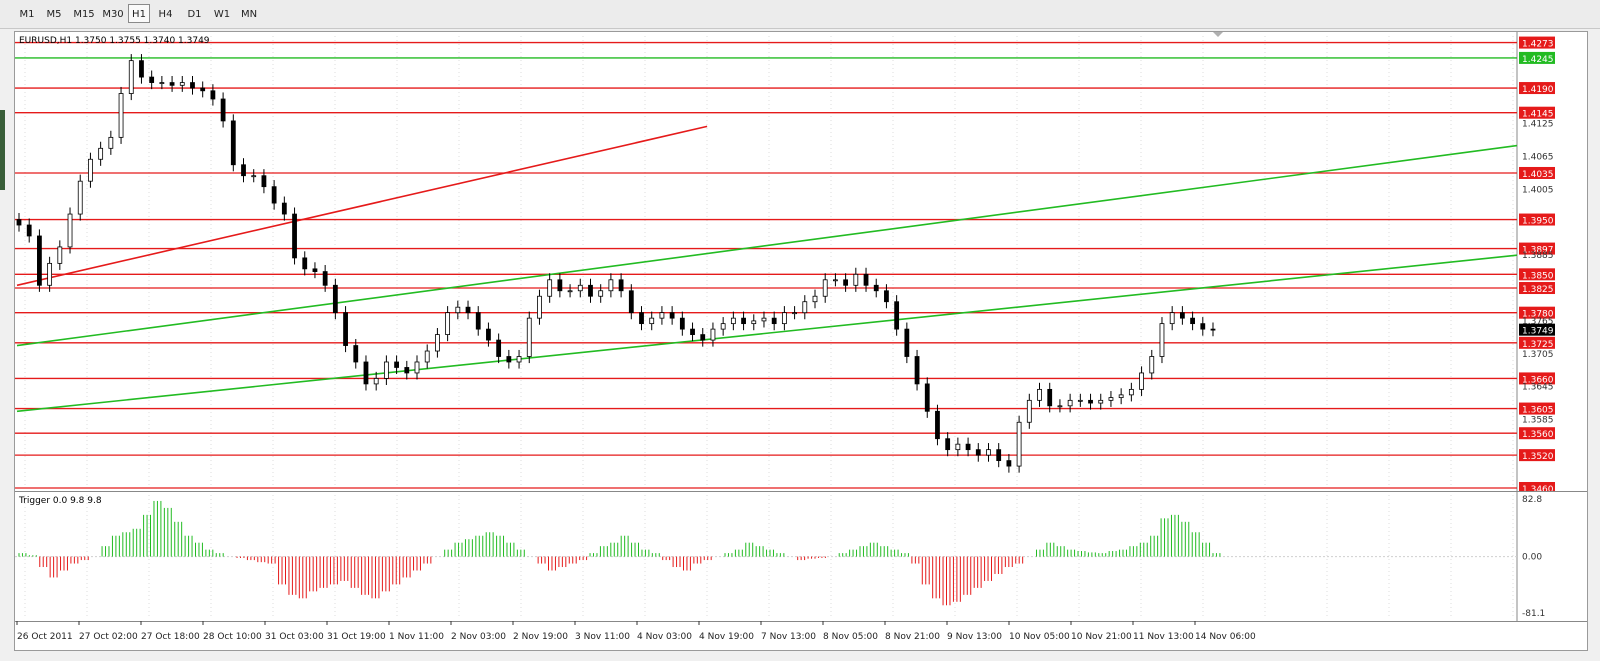 The image size is (1600, 661). Describe the element at coordinates (249, 14) in the screenshot. I see `timeframe-button-mn: MN` at that location.